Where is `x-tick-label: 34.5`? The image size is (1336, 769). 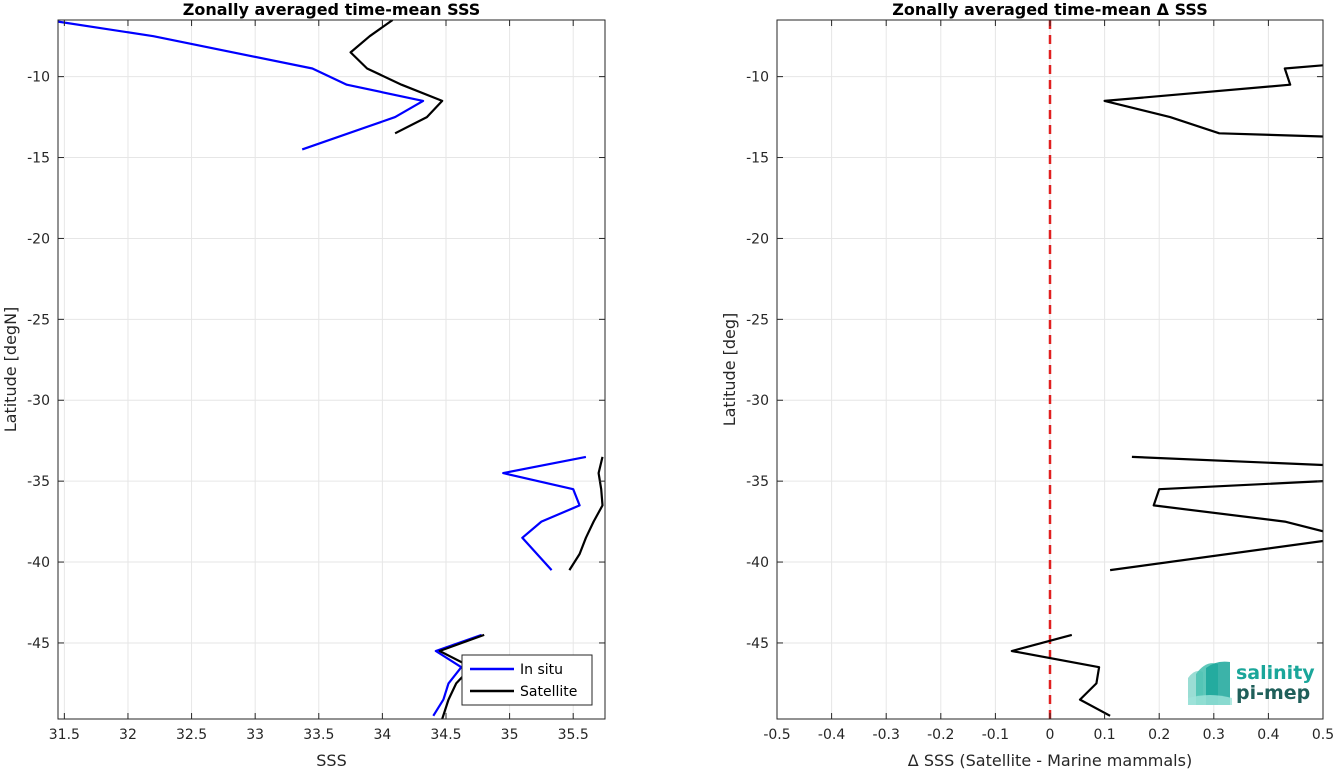
x-tick-label: 34.5 is located at coordinates (445, 735).